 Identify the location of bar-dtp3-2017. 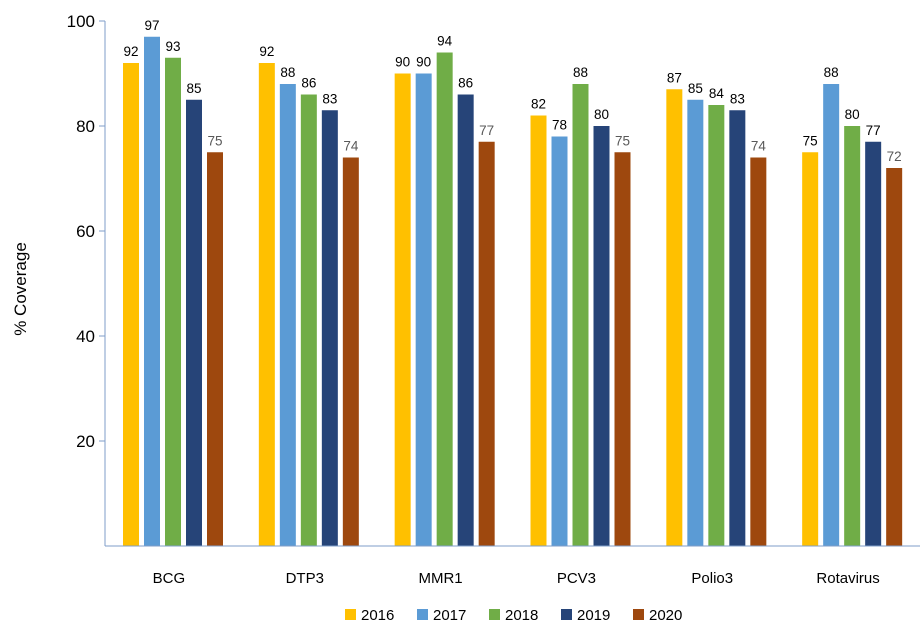
(287, 315).